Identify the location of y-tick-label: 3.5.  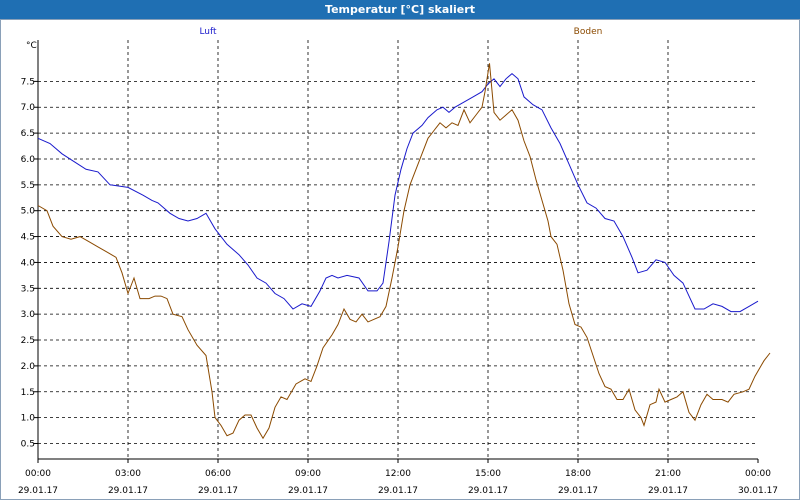
(28, 289).